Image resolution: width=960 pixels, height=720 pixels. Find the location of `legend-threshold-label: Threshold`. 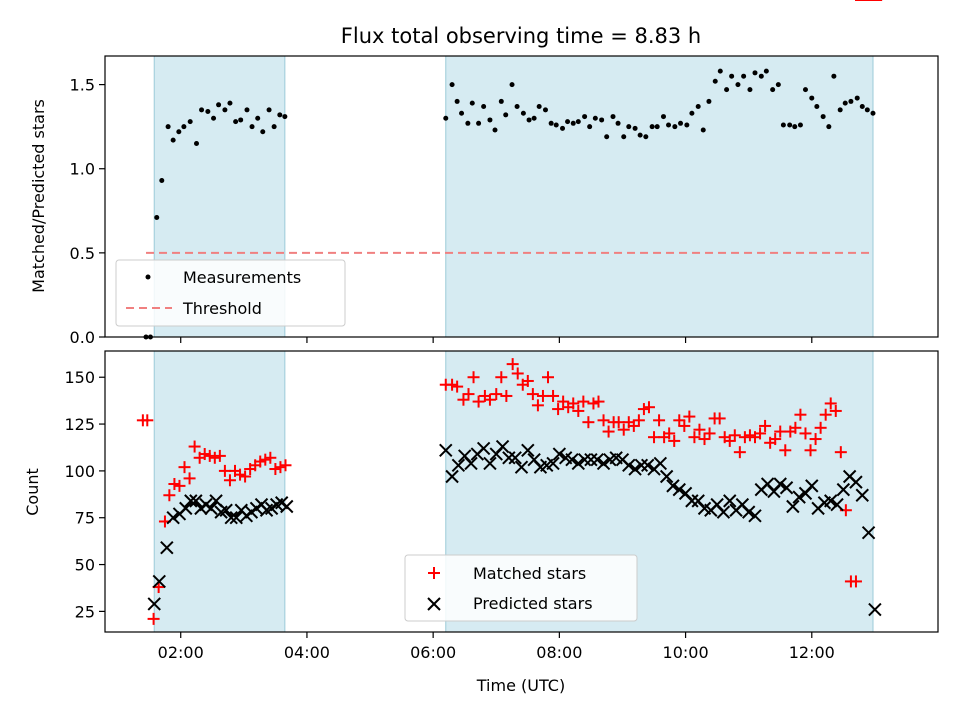

legend-threshold-label: Threshold is located at coordinates (222, 308).